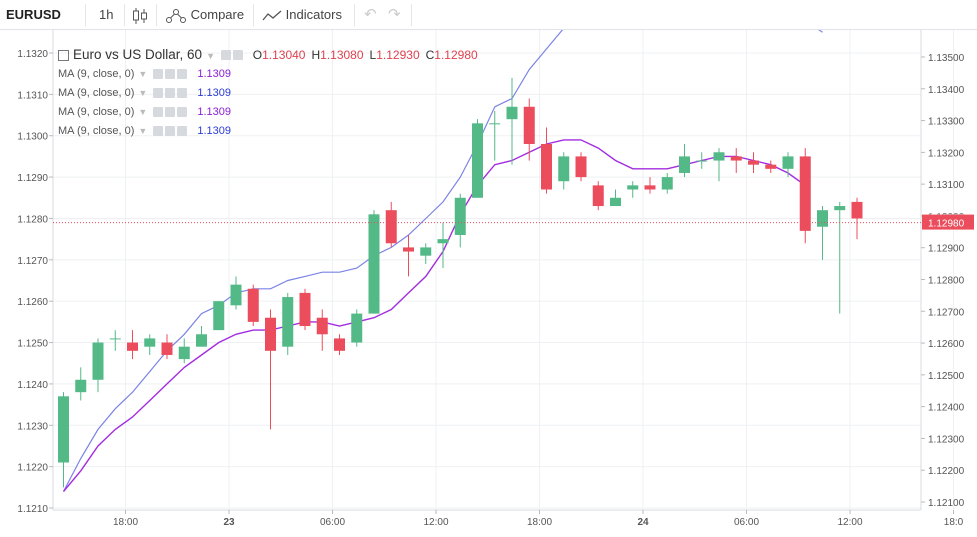 The width and height of the screenshot is (977, 537). Describe the element at coordinates (430, 55) in the screenshot. I see `close-label: C` at that location.